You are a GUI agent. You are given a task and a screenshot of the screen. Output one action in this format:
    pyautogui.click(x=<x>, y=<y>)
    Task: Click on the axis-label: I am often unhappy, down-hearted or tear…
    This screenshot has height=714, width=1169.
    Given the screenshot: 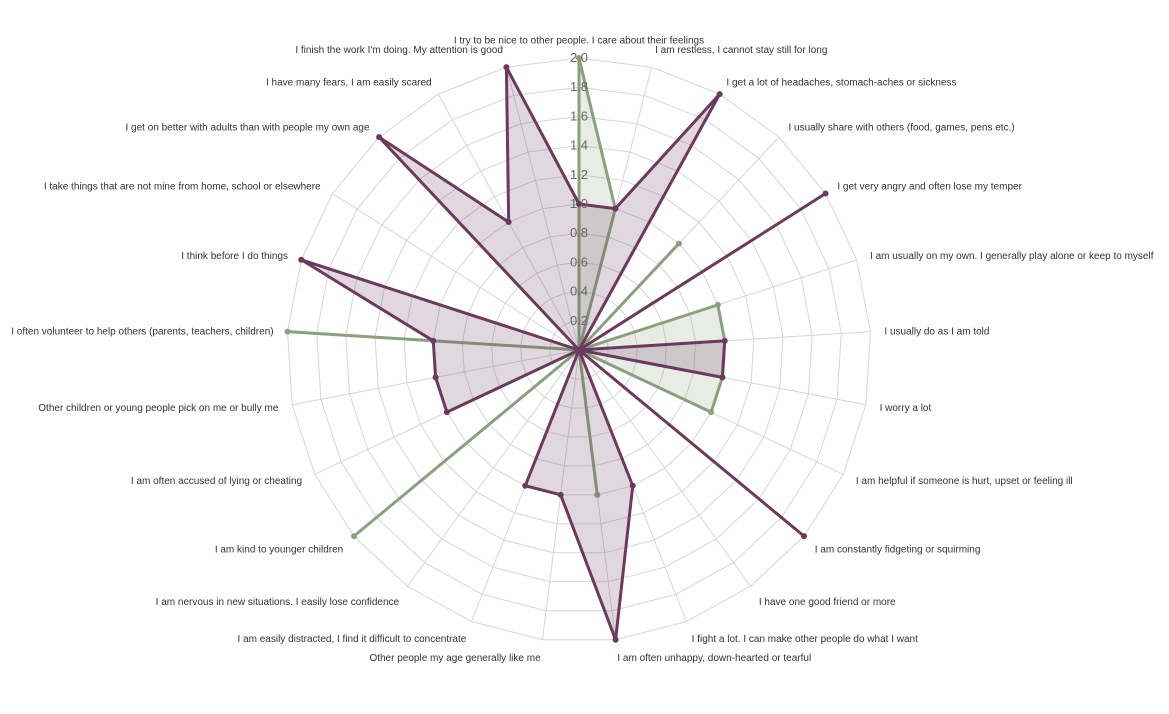 What is the action you would take?
    pyautogui.click(x=714, y=658)
    